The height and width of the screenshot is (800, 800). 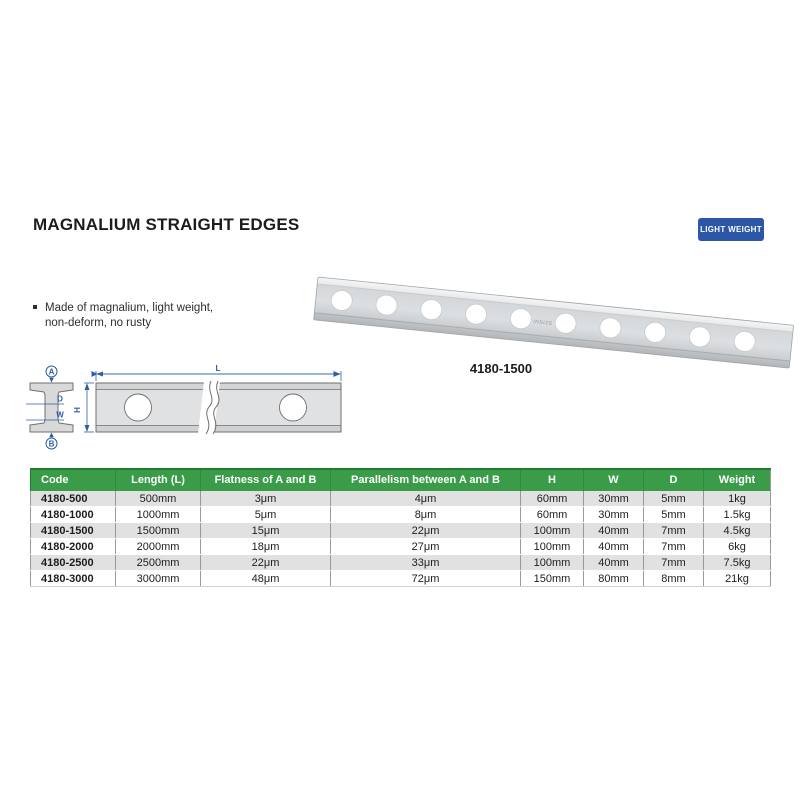 I want to click on dim-l-label: L, so click(x=218, y=368).